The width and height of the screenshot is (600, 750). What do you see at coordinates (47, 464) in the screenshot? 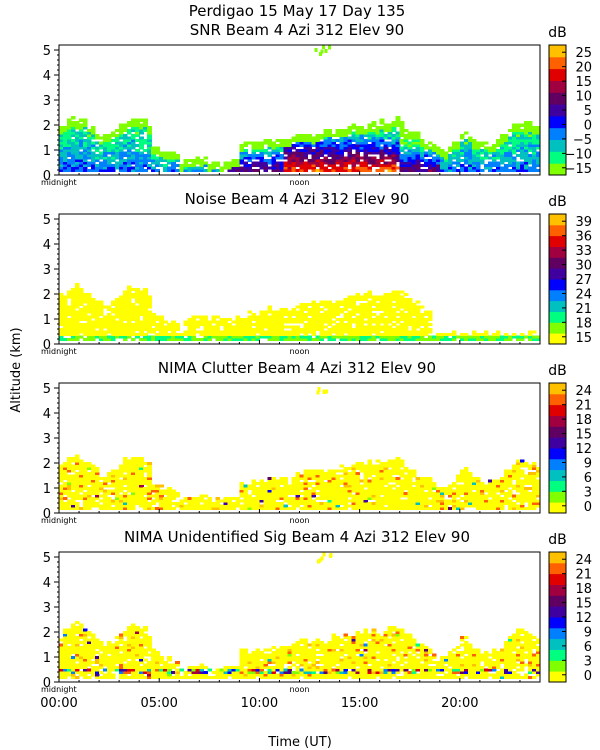
I see `y-tick-label: 2` at bounding box center [47, 464].